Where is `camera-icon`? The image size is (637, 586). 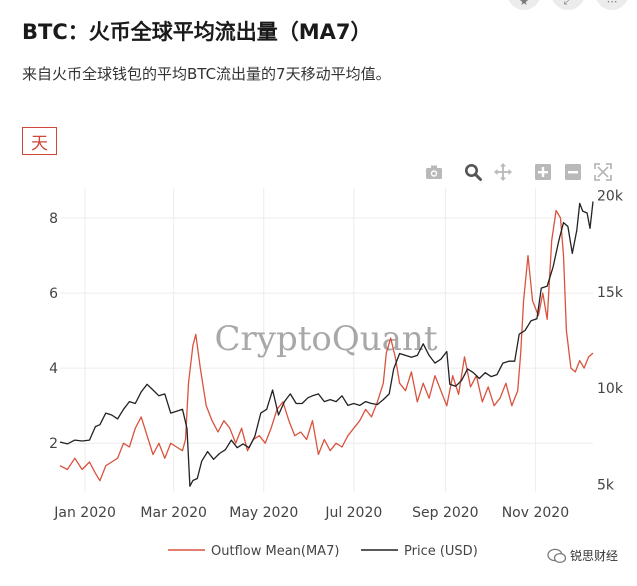
camera-icon is located at coordinates (434, 172).